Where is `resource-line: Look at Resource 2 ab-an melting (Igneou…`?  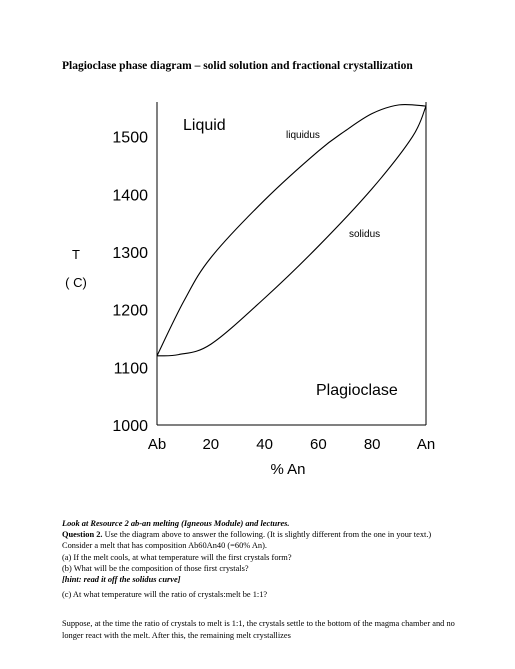
resource-line: Look at Resource 2 ab-an melting (Igneou… is located at coordinates (176, 523).